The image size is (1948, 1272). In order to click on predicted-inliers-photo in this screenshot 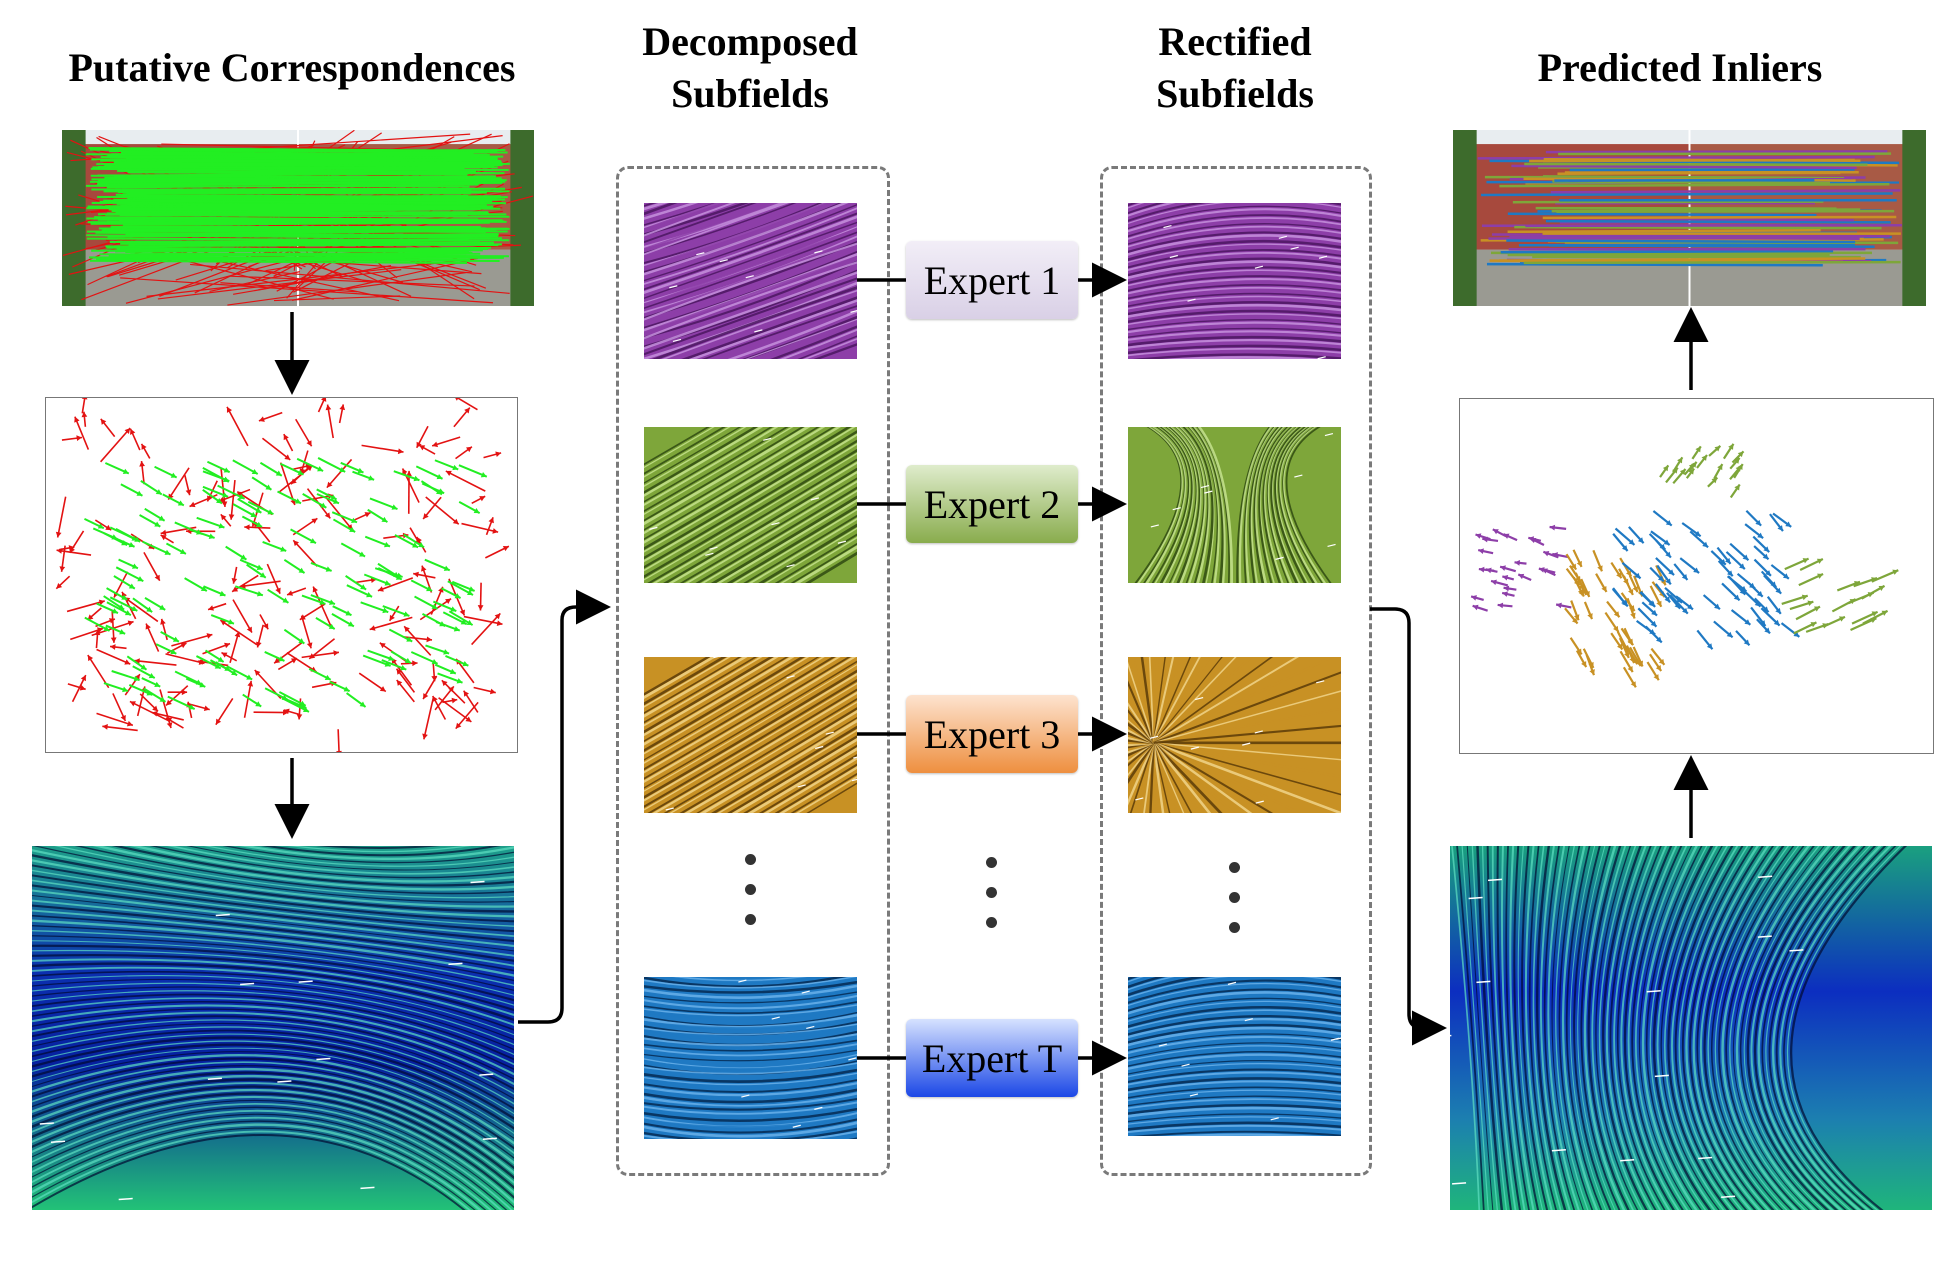, I will do `click(1689, 218)`.